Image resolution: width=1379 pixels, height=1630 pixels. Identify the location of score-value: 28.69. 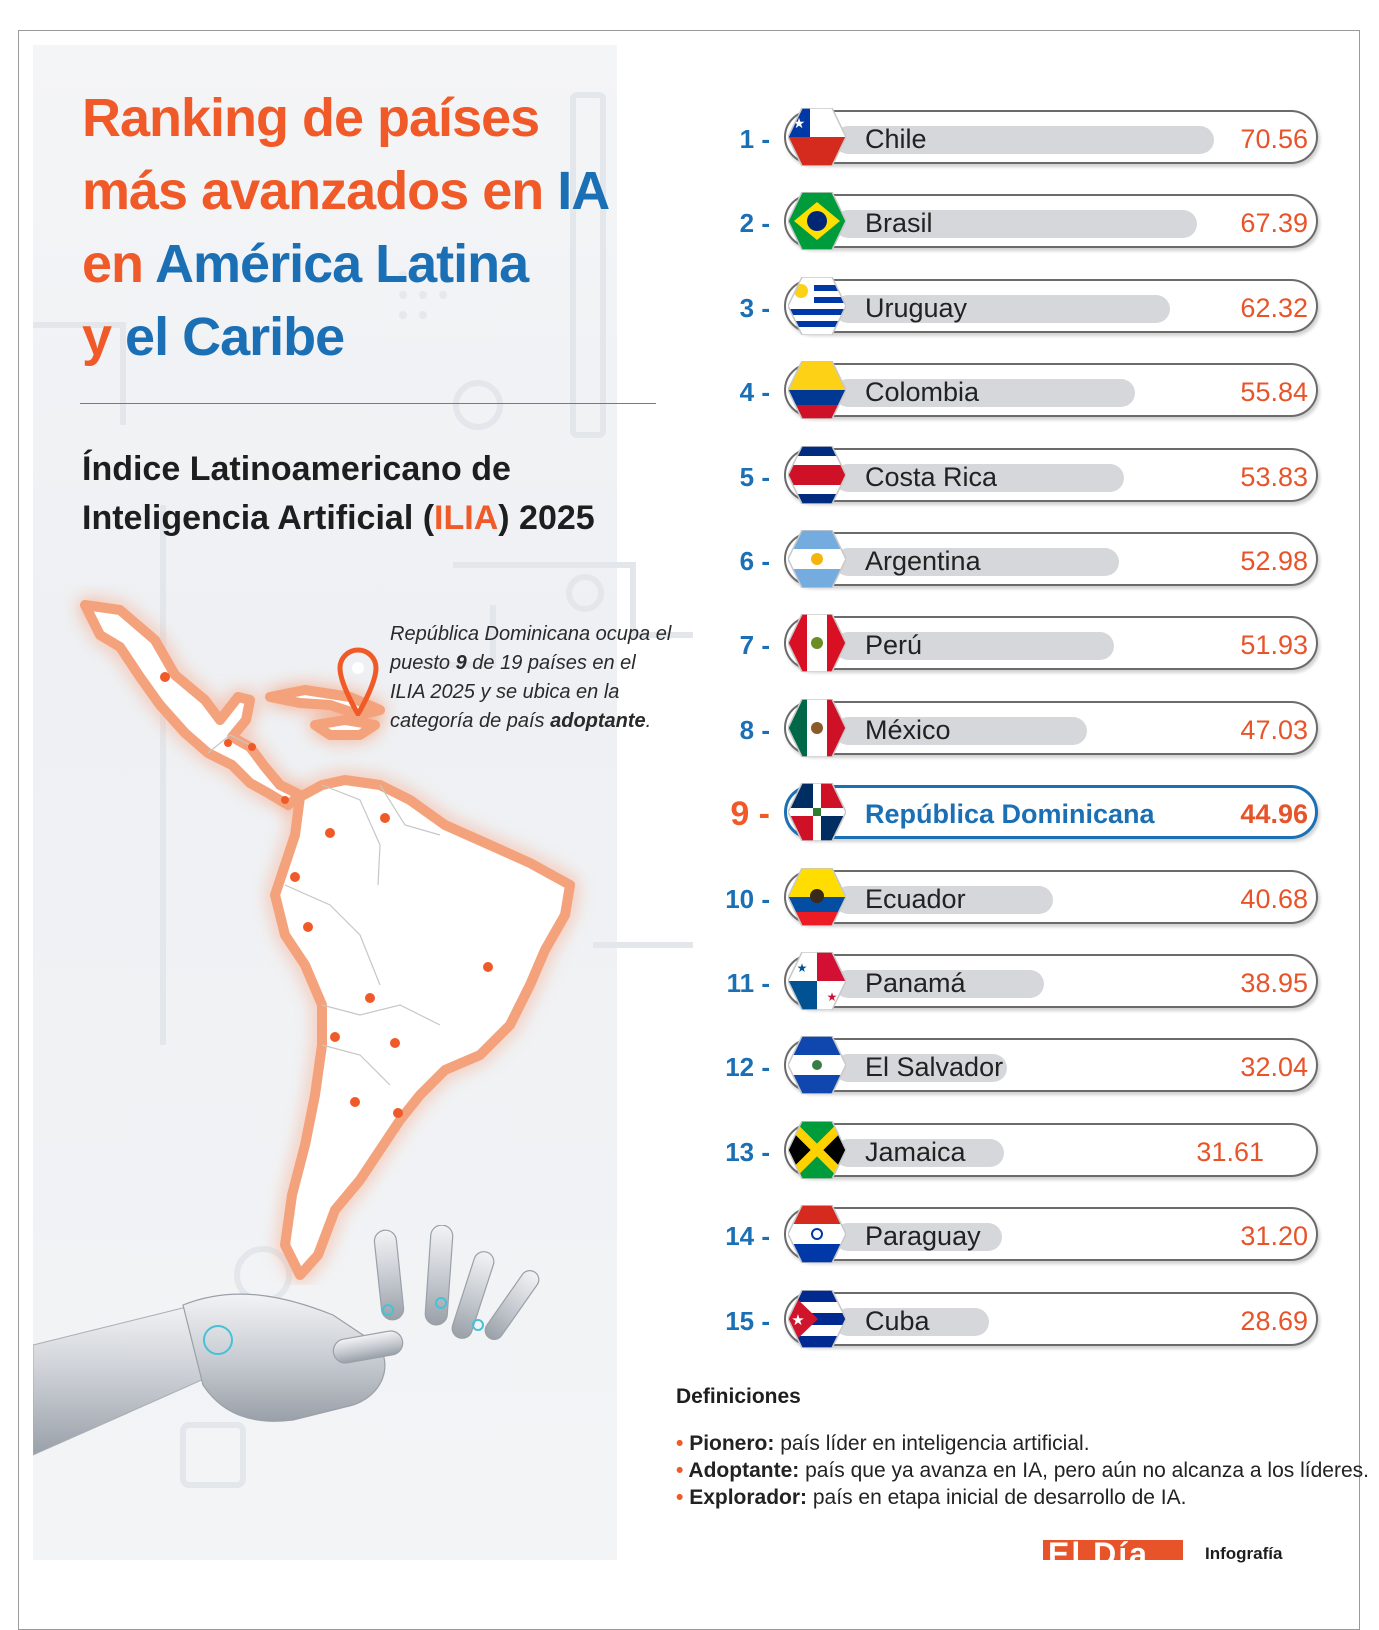
(1274, 1320).